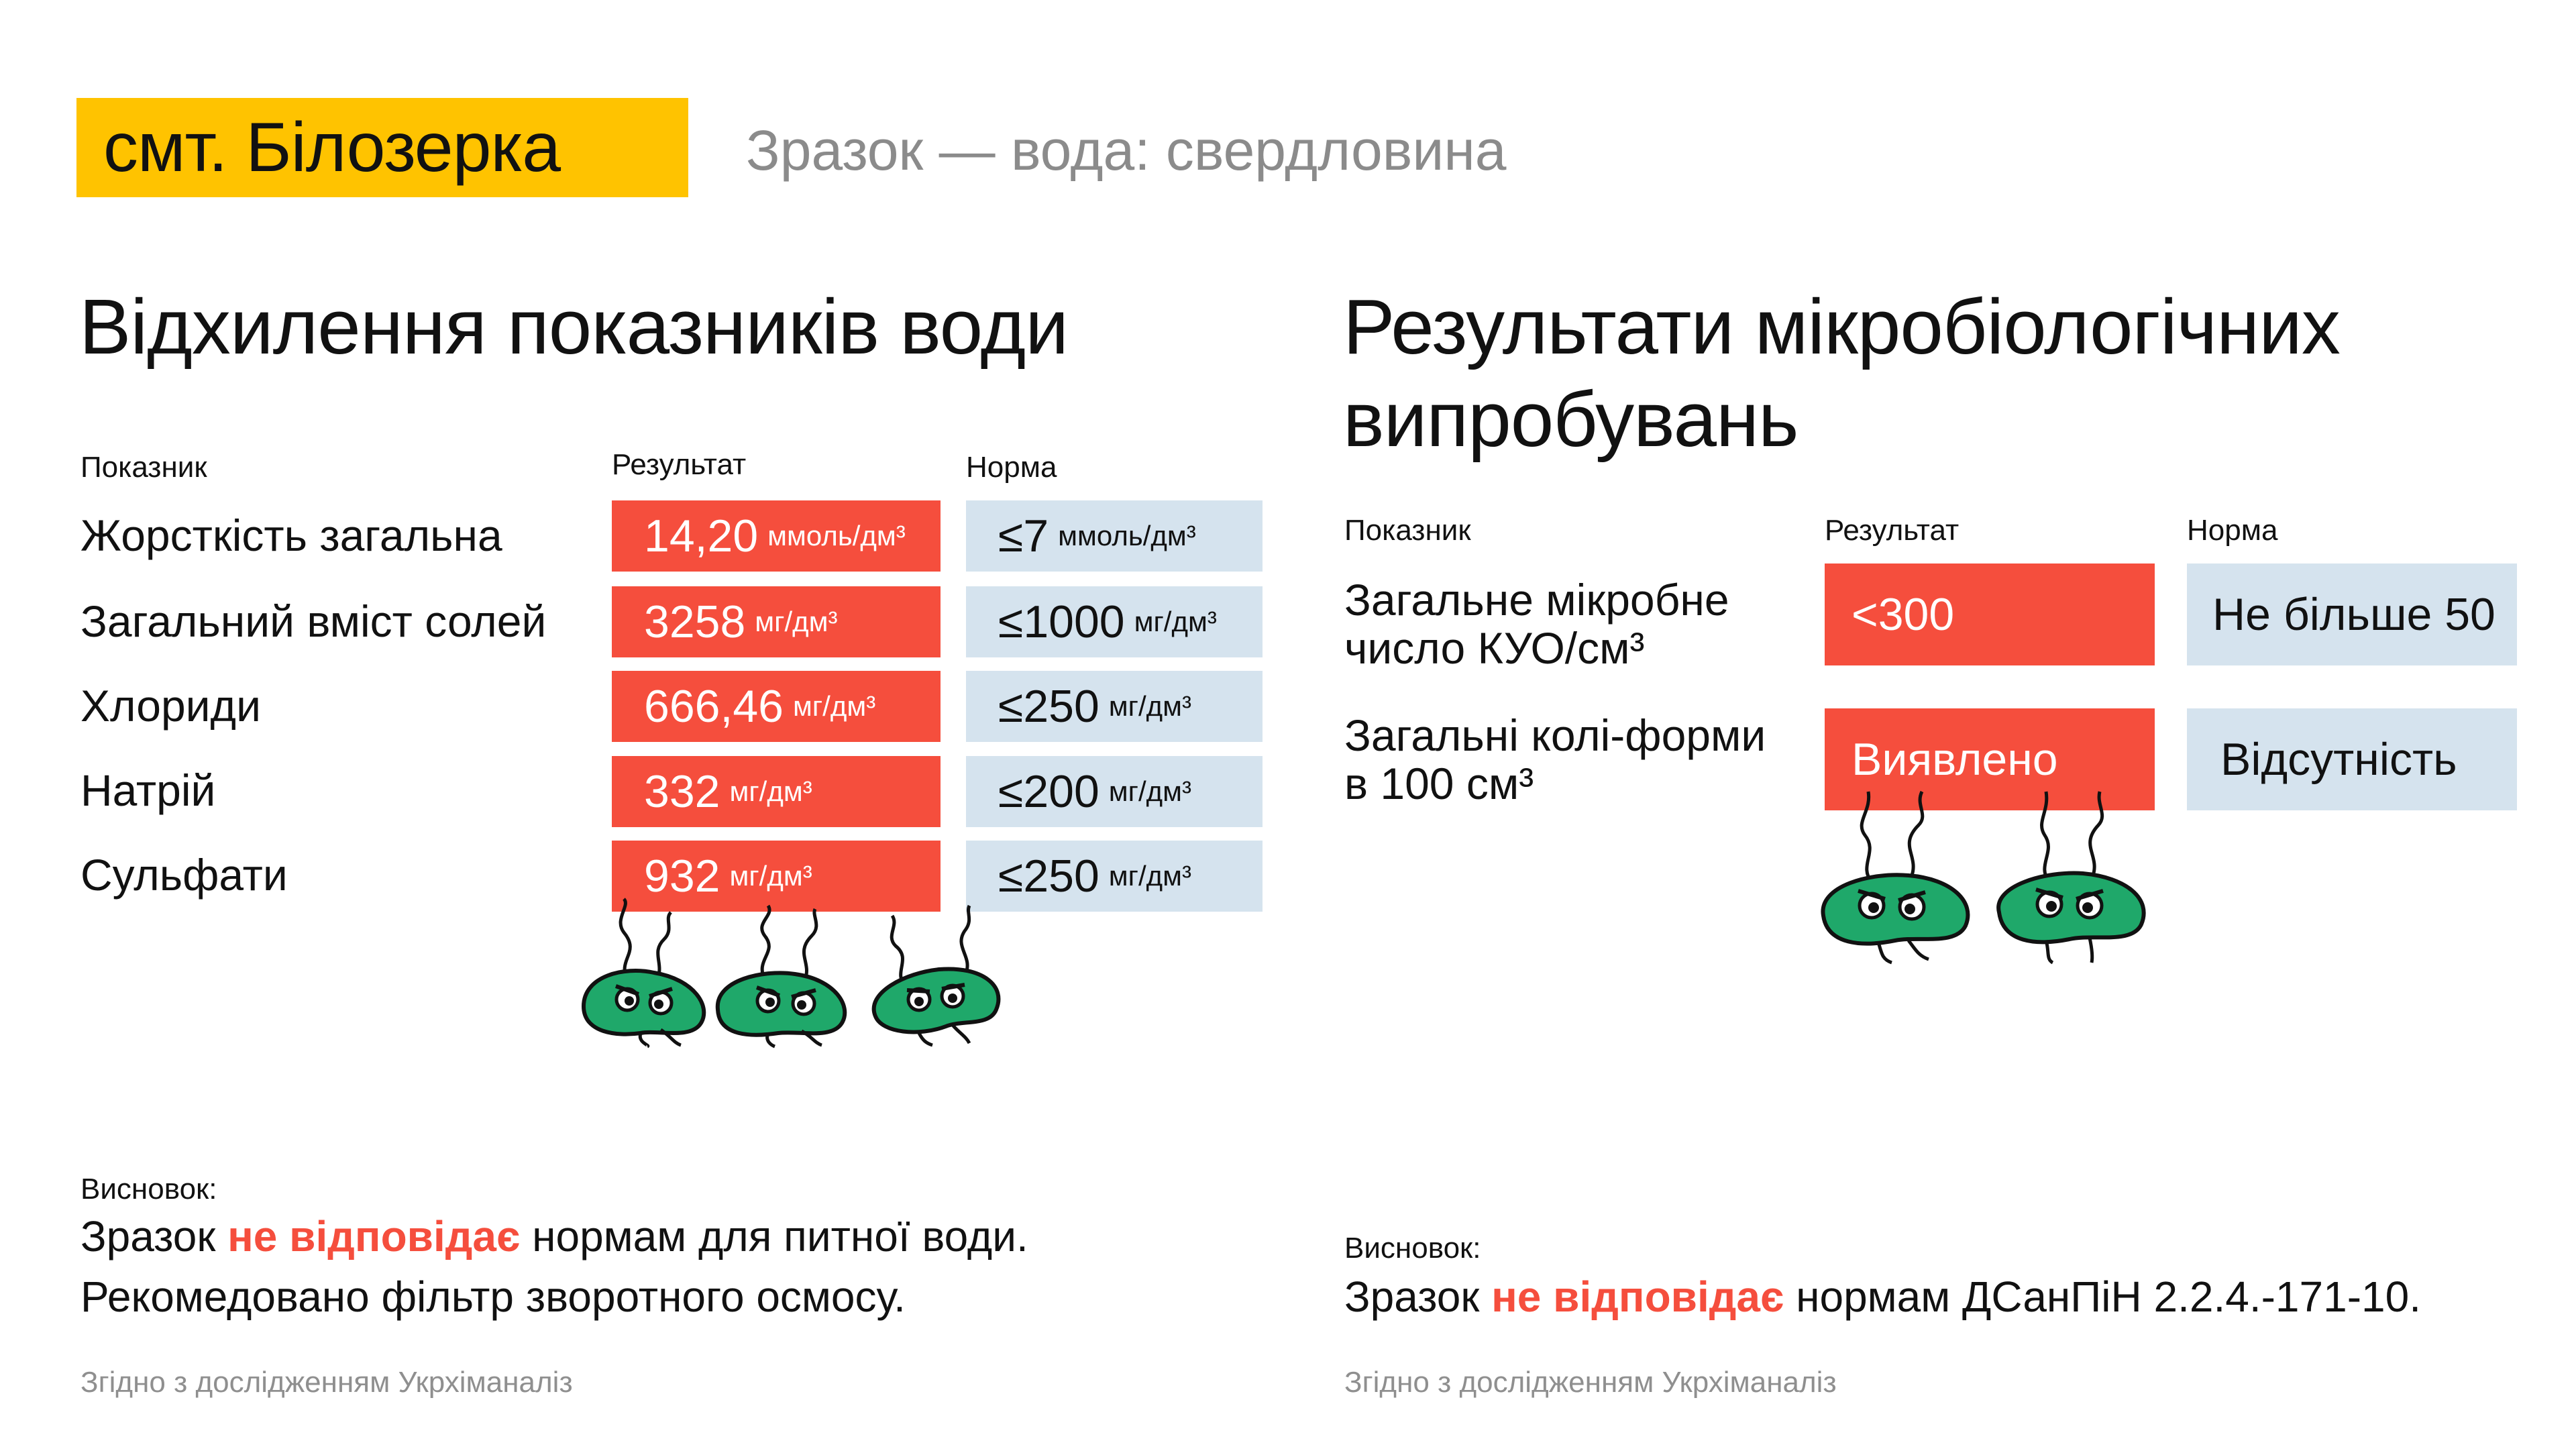  I want to click on norm-value: Не більше 50, so click(2354, 614).